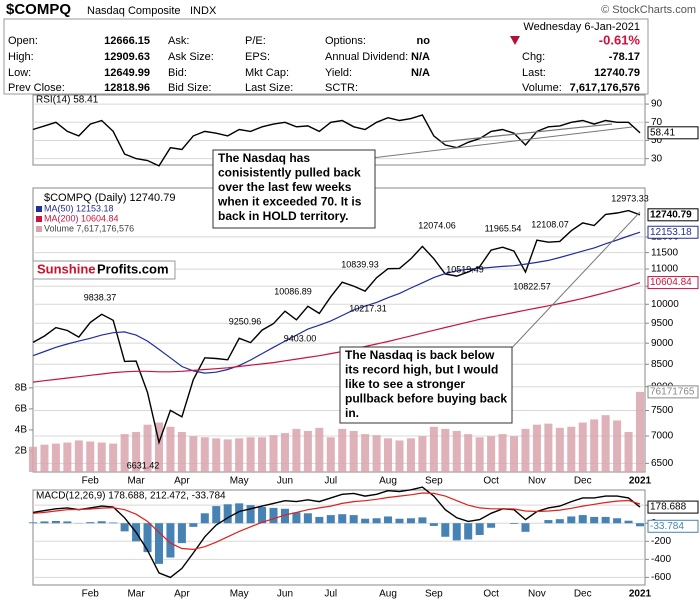 The height and width of the screenshot is (603, 700). Describe the element at coordinates (104, 270) in the screenshot. I see `logo: Sunshine Profits.com` at that location.